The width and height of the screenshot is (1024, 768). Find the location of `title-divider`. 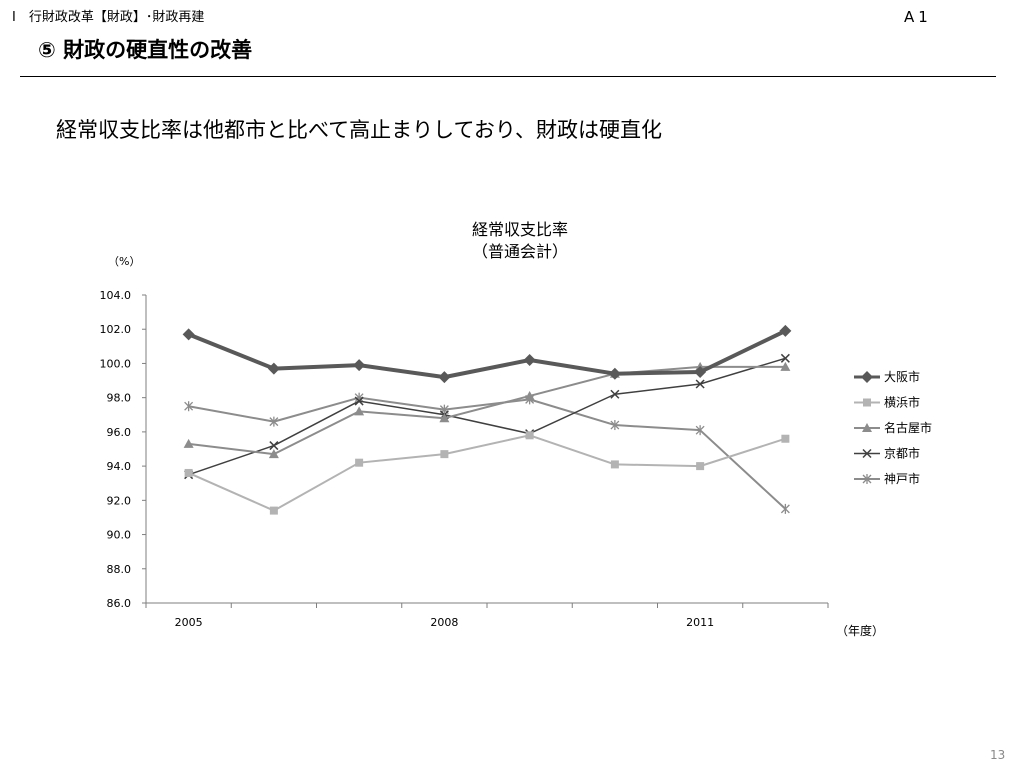

title-divider is located at coordinates (508, 76).